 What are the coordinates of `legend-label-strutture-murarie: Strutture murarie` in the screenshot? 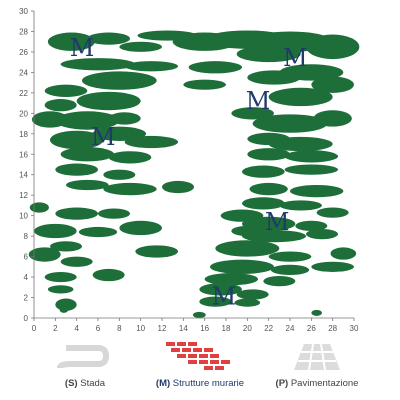 It's located at (208, 383).